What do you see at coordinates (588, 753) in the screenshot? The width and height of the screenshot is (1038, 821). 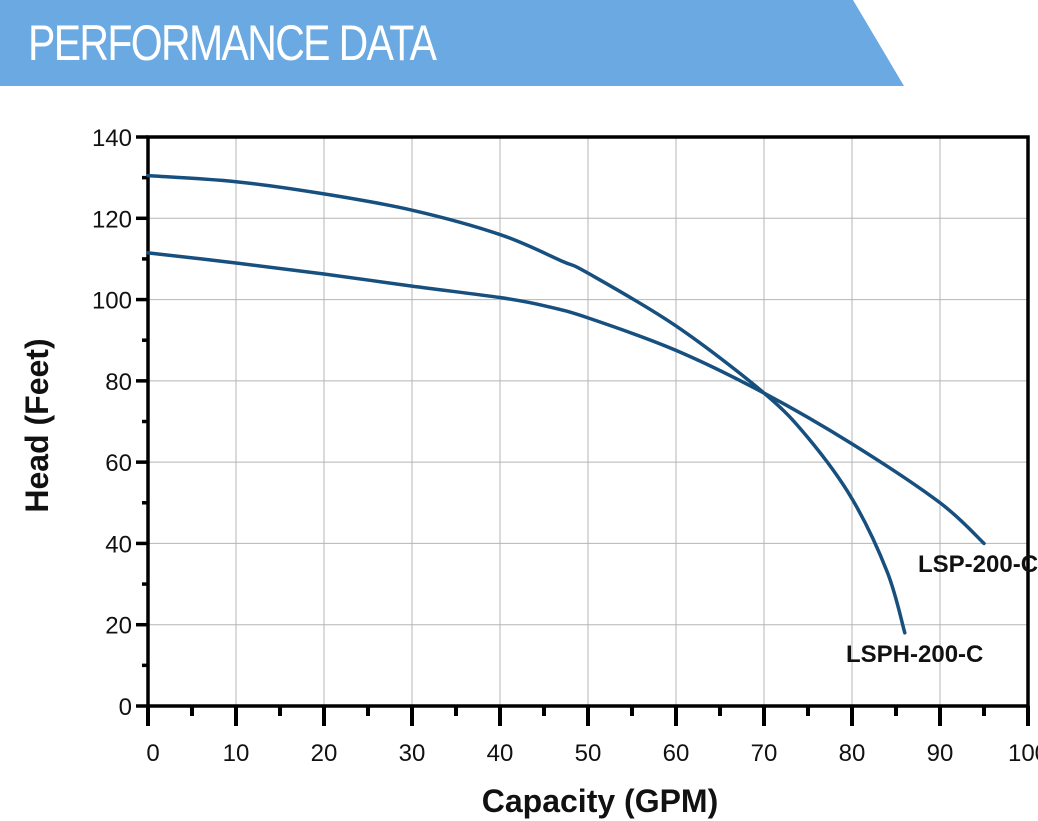 I see `x-tick-label: 50` at bounding box center [588, 753].